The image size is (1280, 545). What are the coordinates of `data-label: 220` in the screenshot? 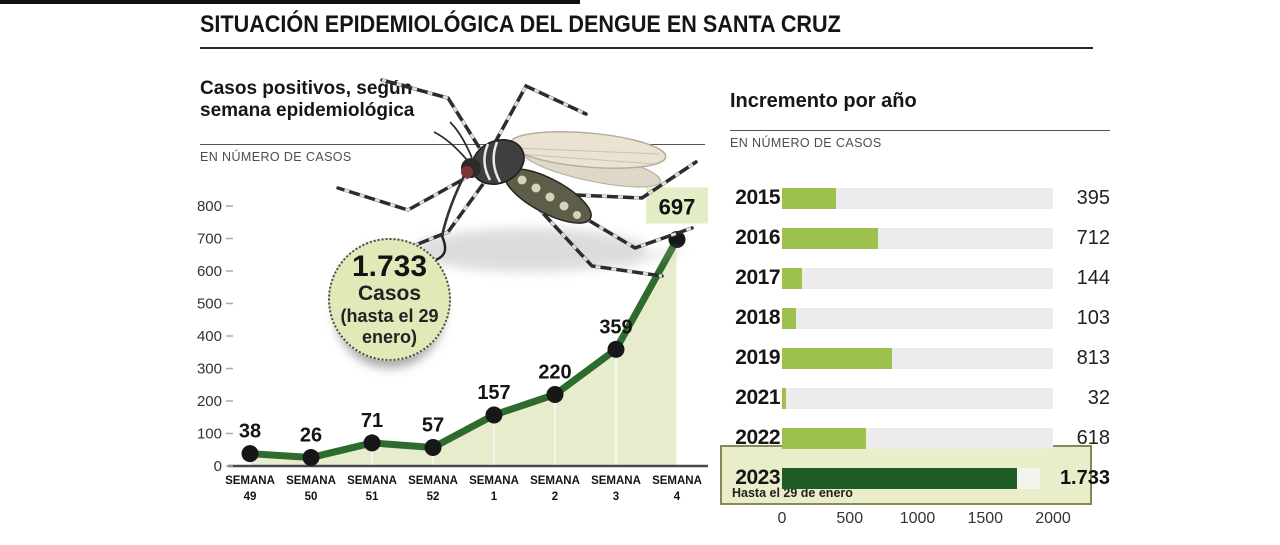 It's located at (554, 373).